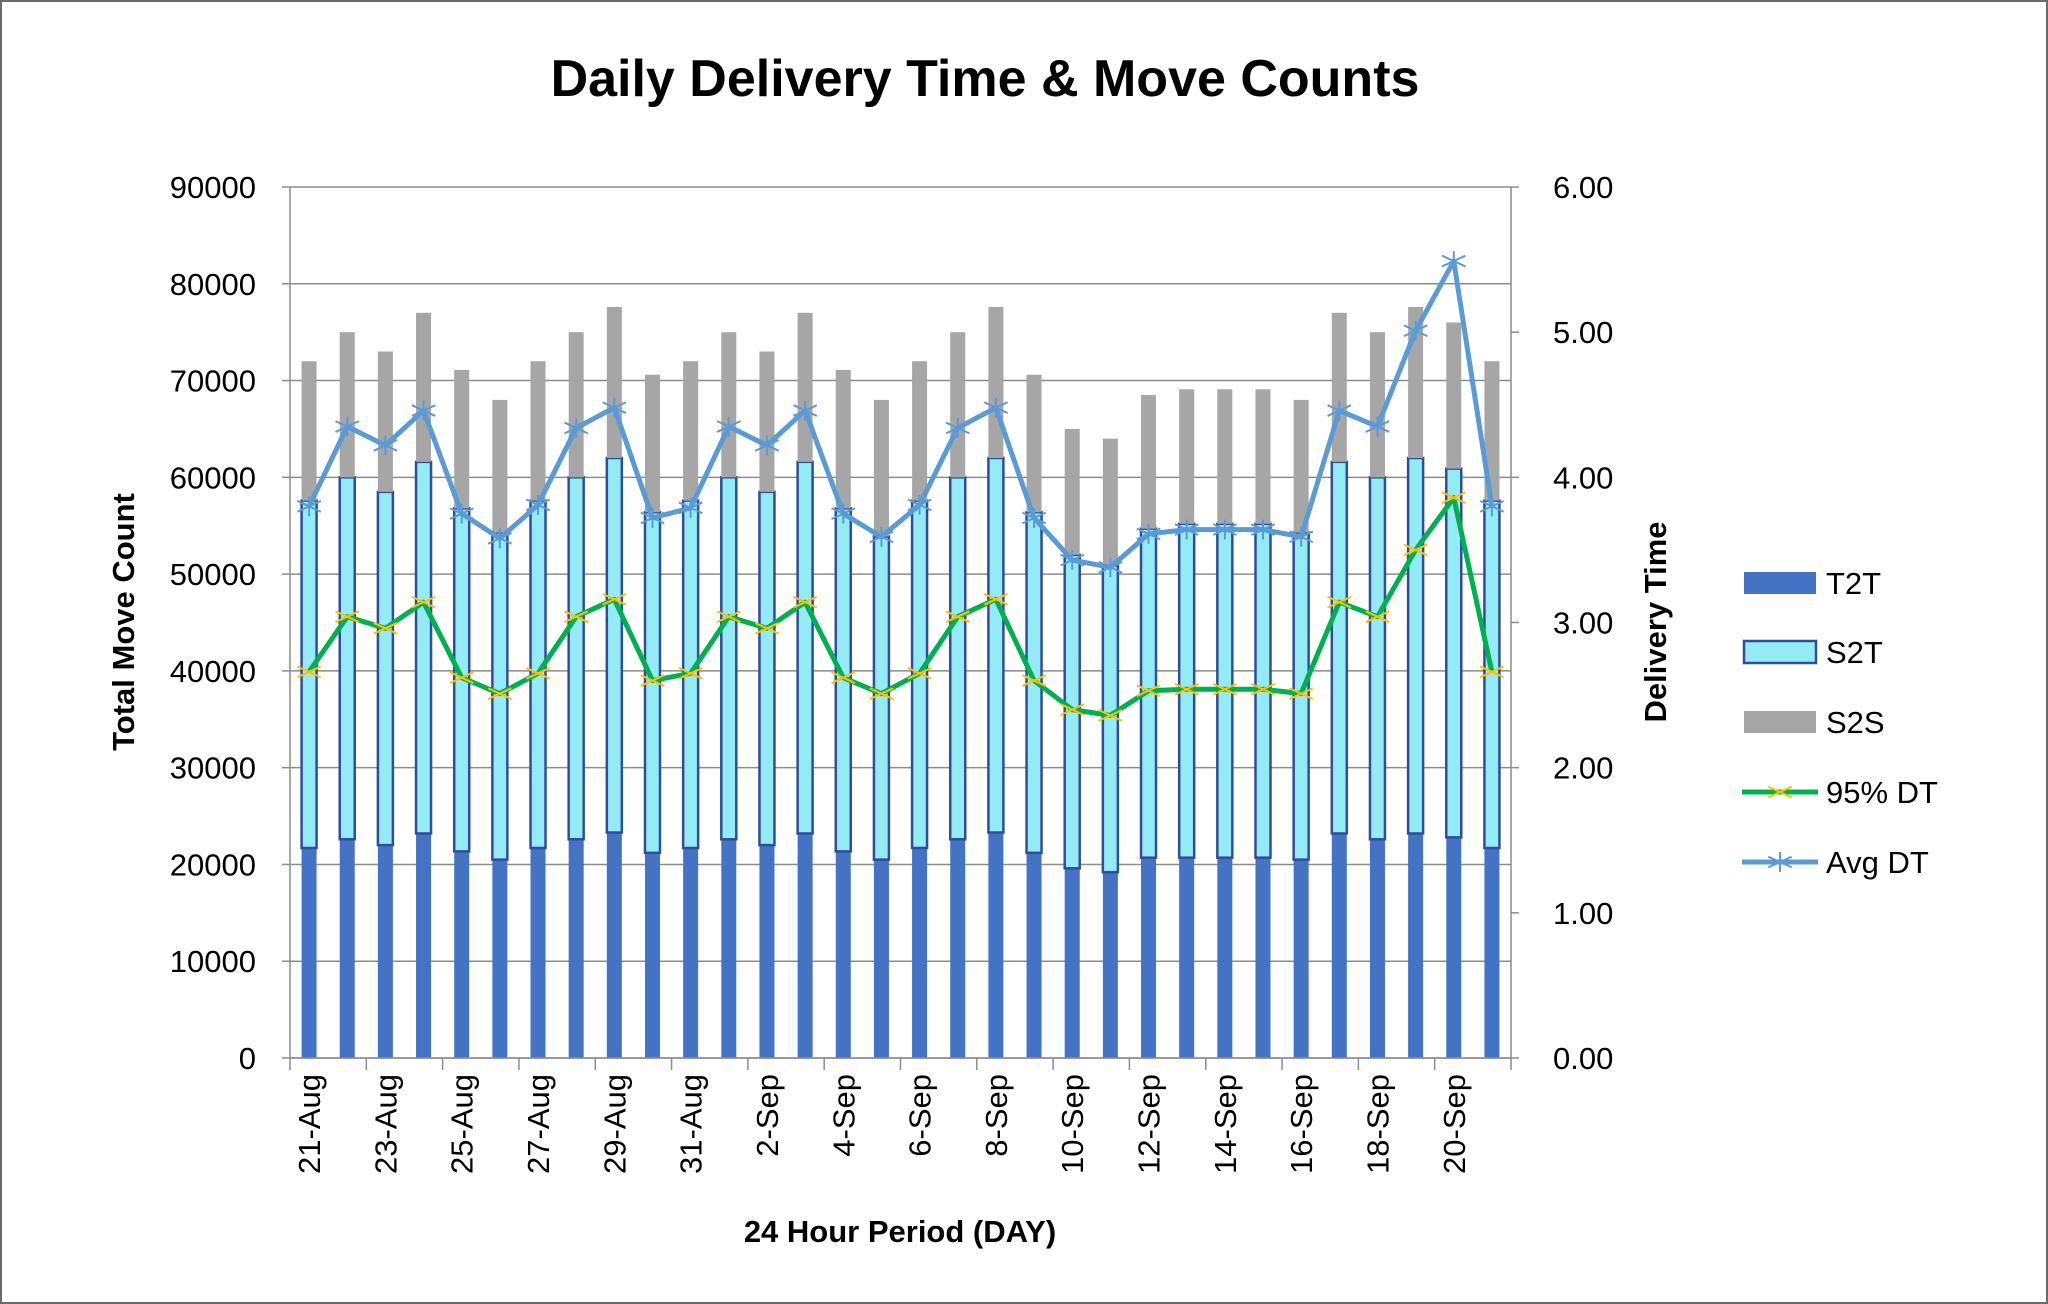  I want to click on x-tick-label: 2-Sep, so click(767, 1115).